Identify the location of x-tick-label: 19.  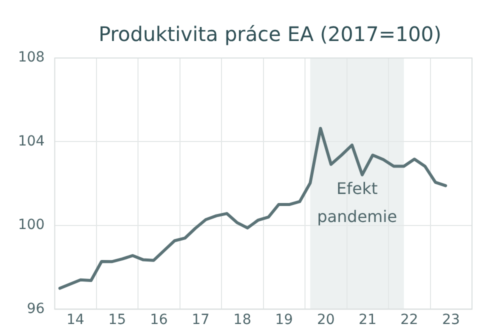
(284, 320).